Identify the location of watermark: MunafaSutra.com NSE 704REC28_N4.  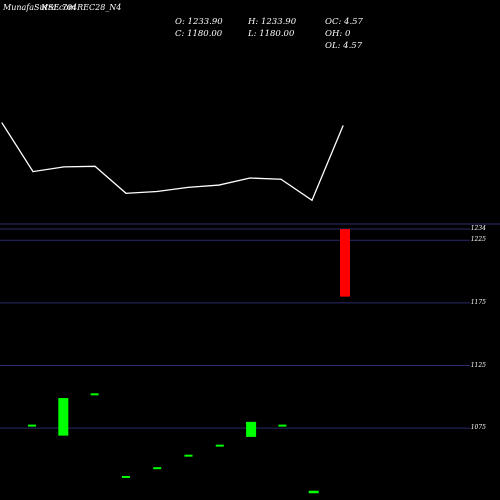
(62, 7).